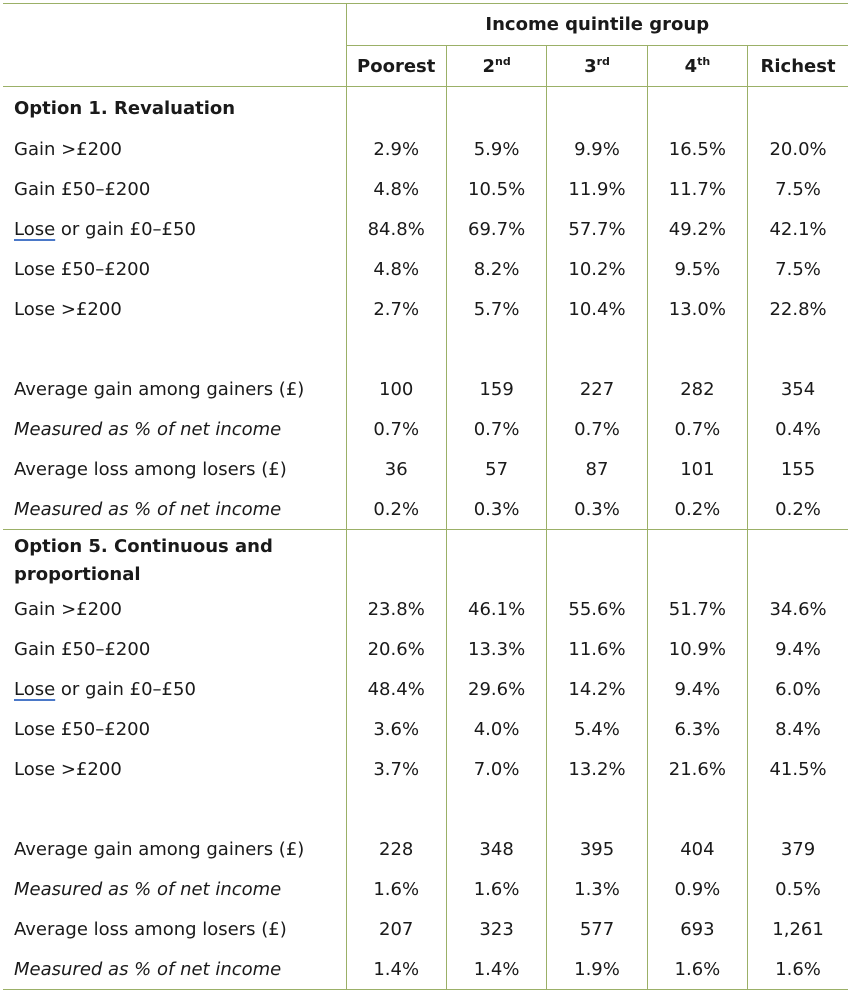 The image size is (848, 1004). What do you see at coordinates (597, 269) in the screenshot?
I see `value-cell: 10.2%` at bounding box center [597, 269].